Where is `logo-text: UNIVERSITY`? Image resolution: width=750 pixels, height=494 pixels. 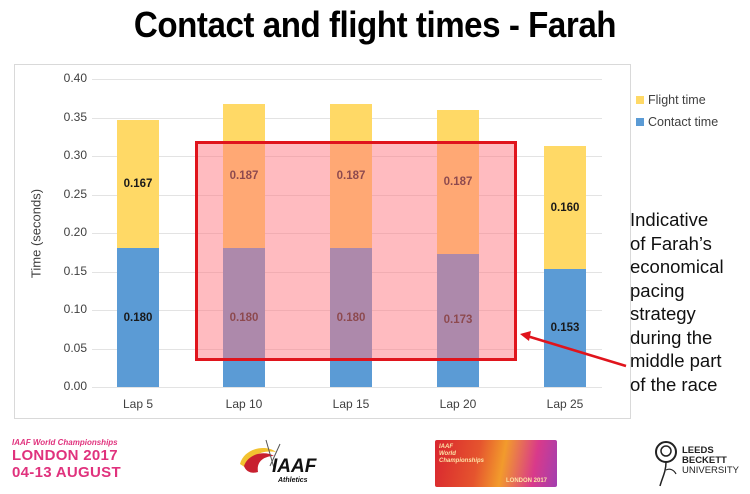
logo-text: UNIVERSITY is located at coordinates (711, 470).